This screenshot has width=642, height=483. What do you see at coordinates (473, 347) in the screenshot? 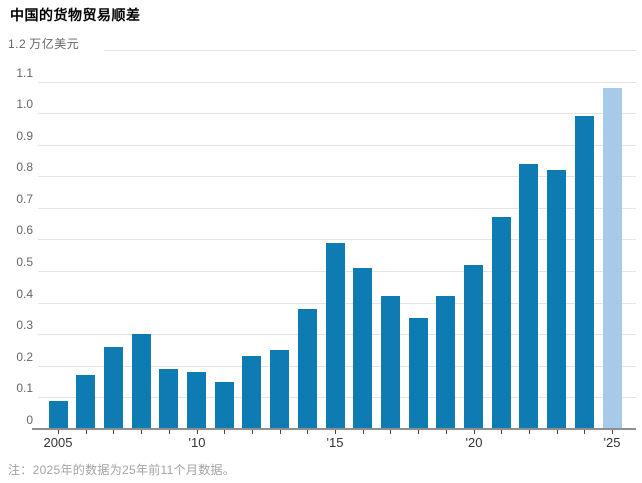
I see `bar-2020` at bounding box center [473, 347].